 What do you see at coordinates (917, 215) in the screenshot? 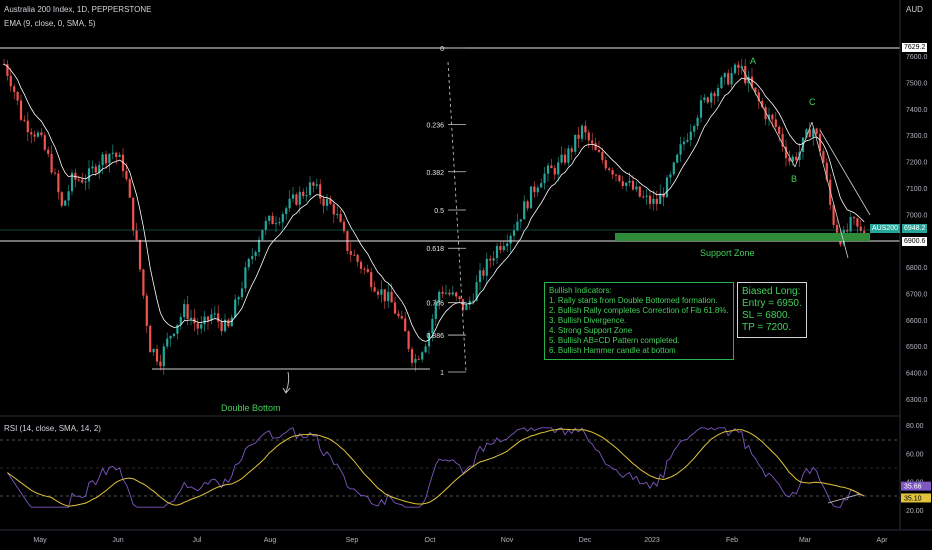
I see `price-tick-label: 7000.0` at bounding box center [917, 215].